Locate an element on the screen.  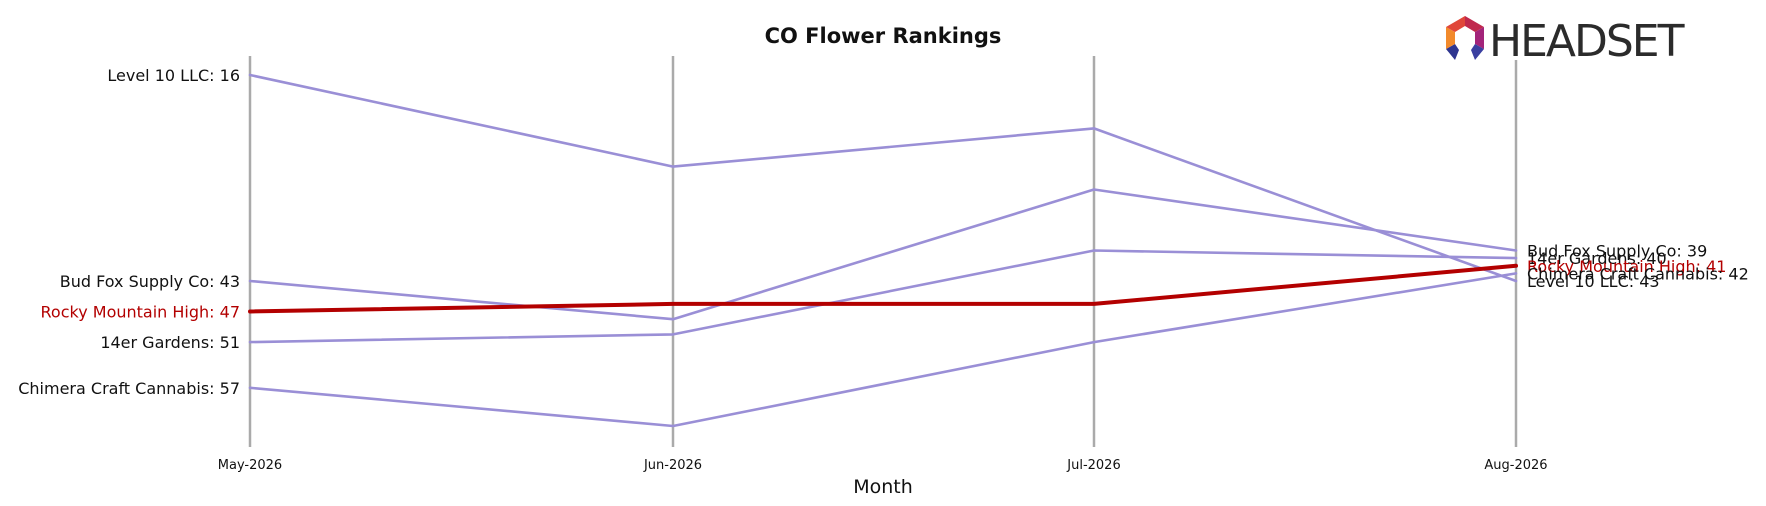
headset-logo: HEADSET is located at coordinates (1566, 41).